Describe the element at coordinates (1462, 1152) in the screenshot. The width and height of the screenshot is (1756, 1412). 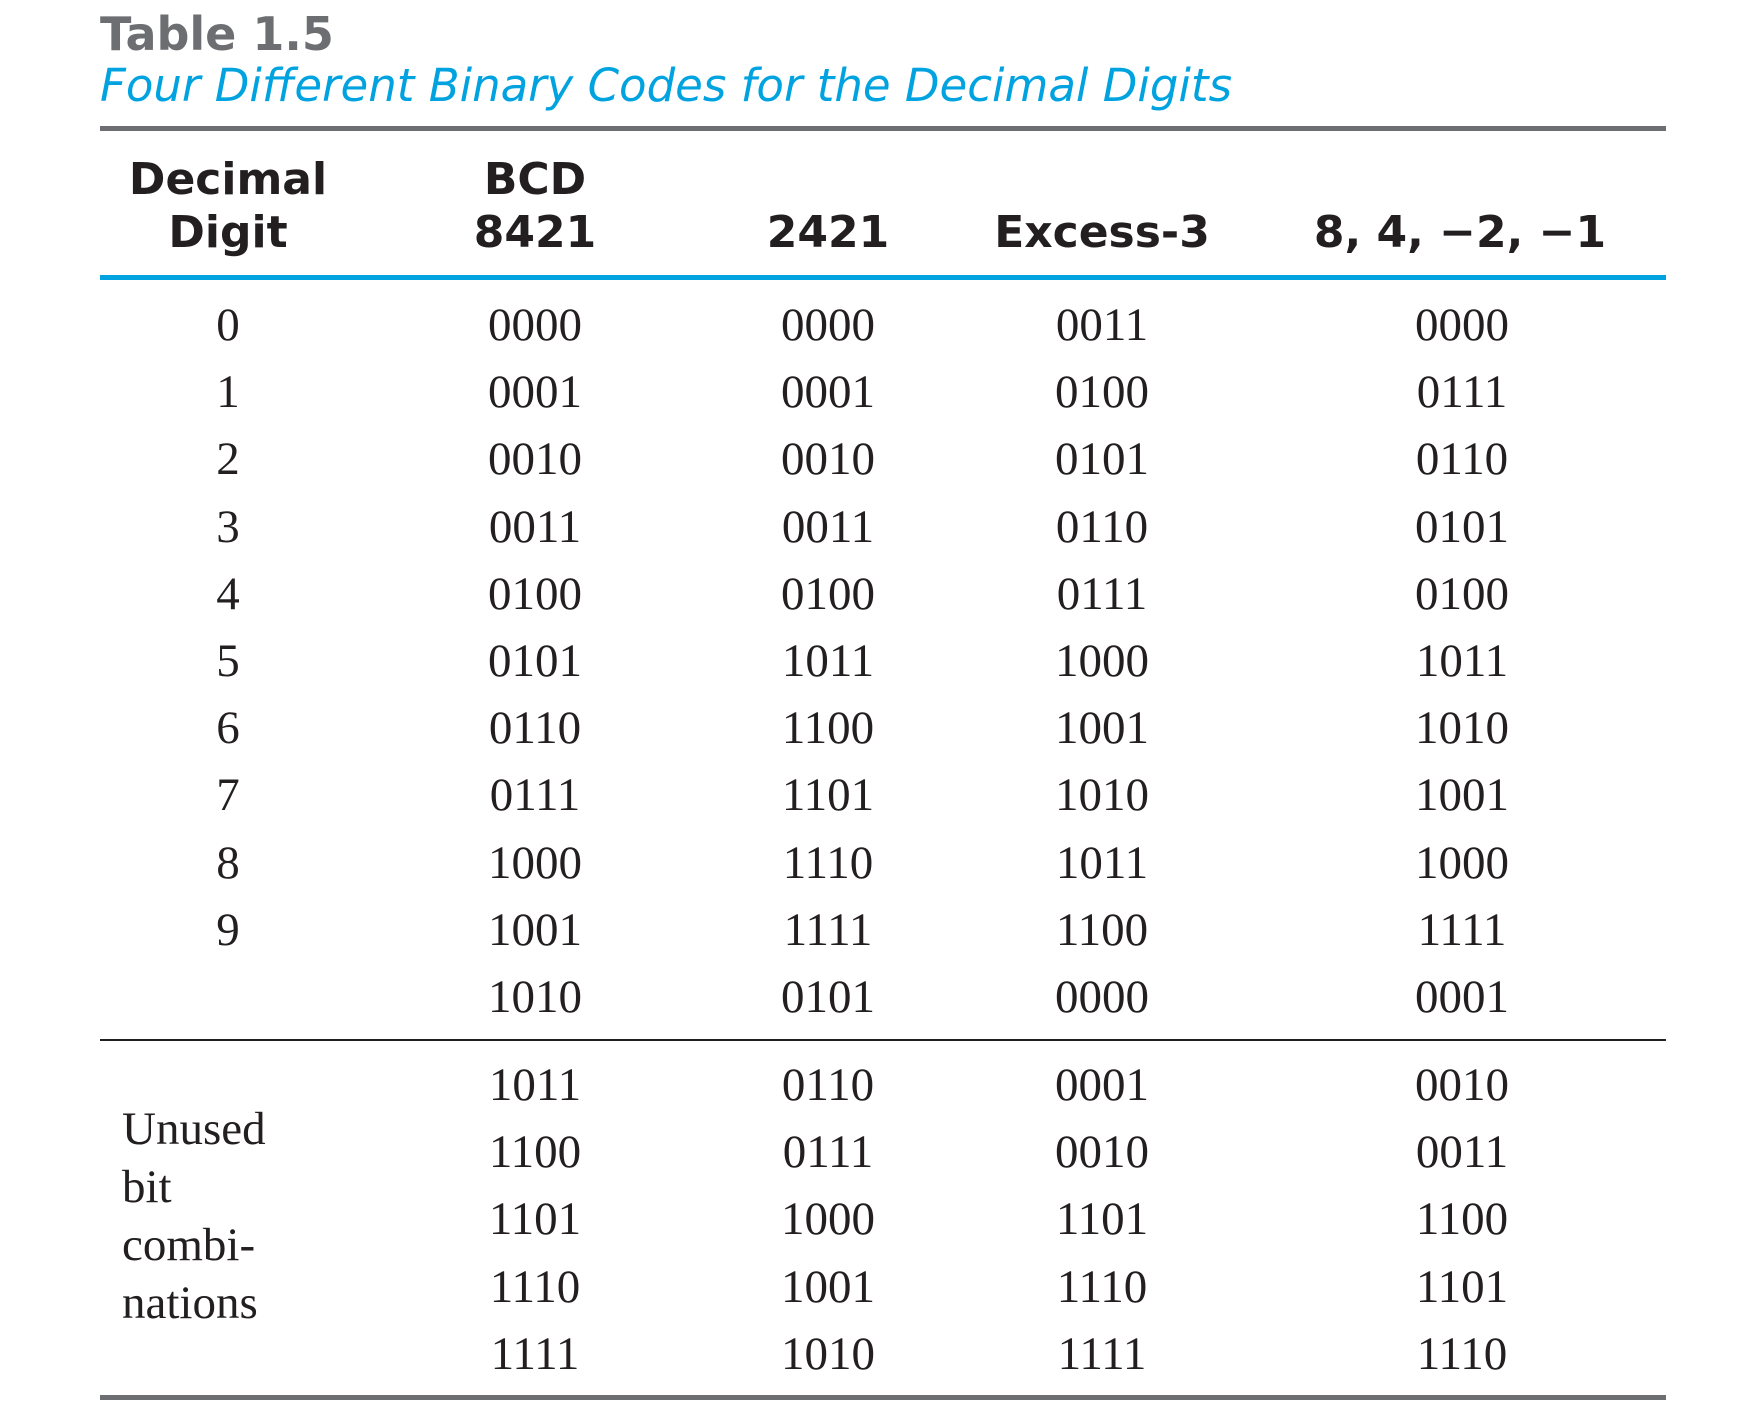
I see `unused-code-cell: 0011` at that location.